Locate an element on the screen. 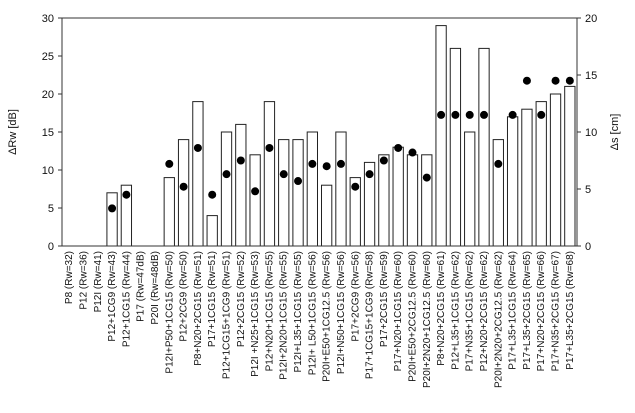 The image size is (635, 413). category-label: P17 (Rw=47dB) is located at coordinates (141, 286).